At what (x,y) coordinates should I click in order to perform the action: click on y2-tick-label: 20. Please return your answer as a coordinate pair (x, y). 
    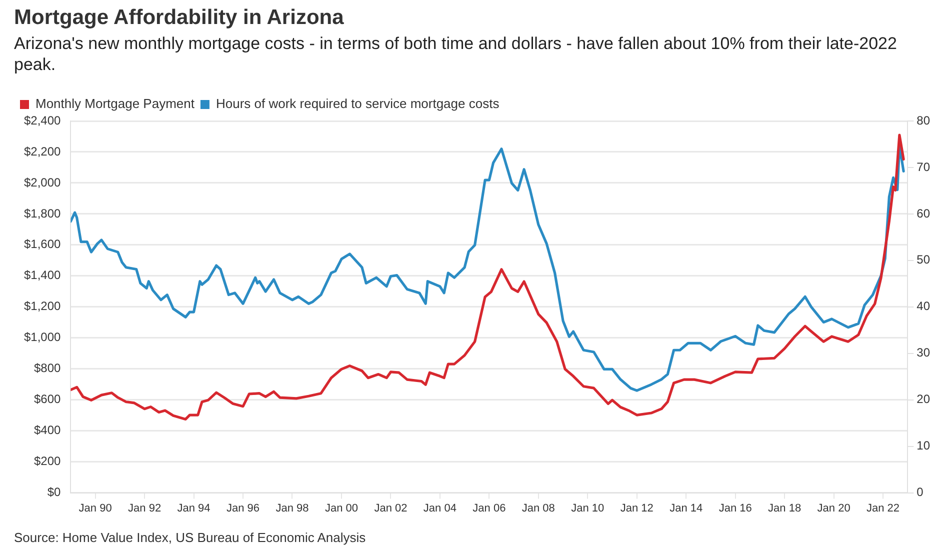
    Looking at the image, I should click on (923, 399).